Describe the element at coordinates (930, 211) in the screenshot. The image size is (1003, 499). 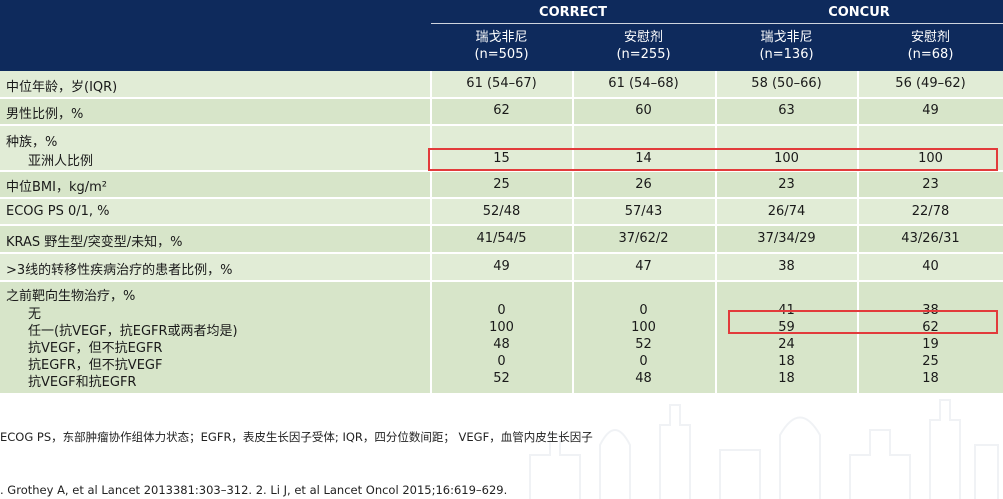
I see `cell-value: 22/78` at that location.